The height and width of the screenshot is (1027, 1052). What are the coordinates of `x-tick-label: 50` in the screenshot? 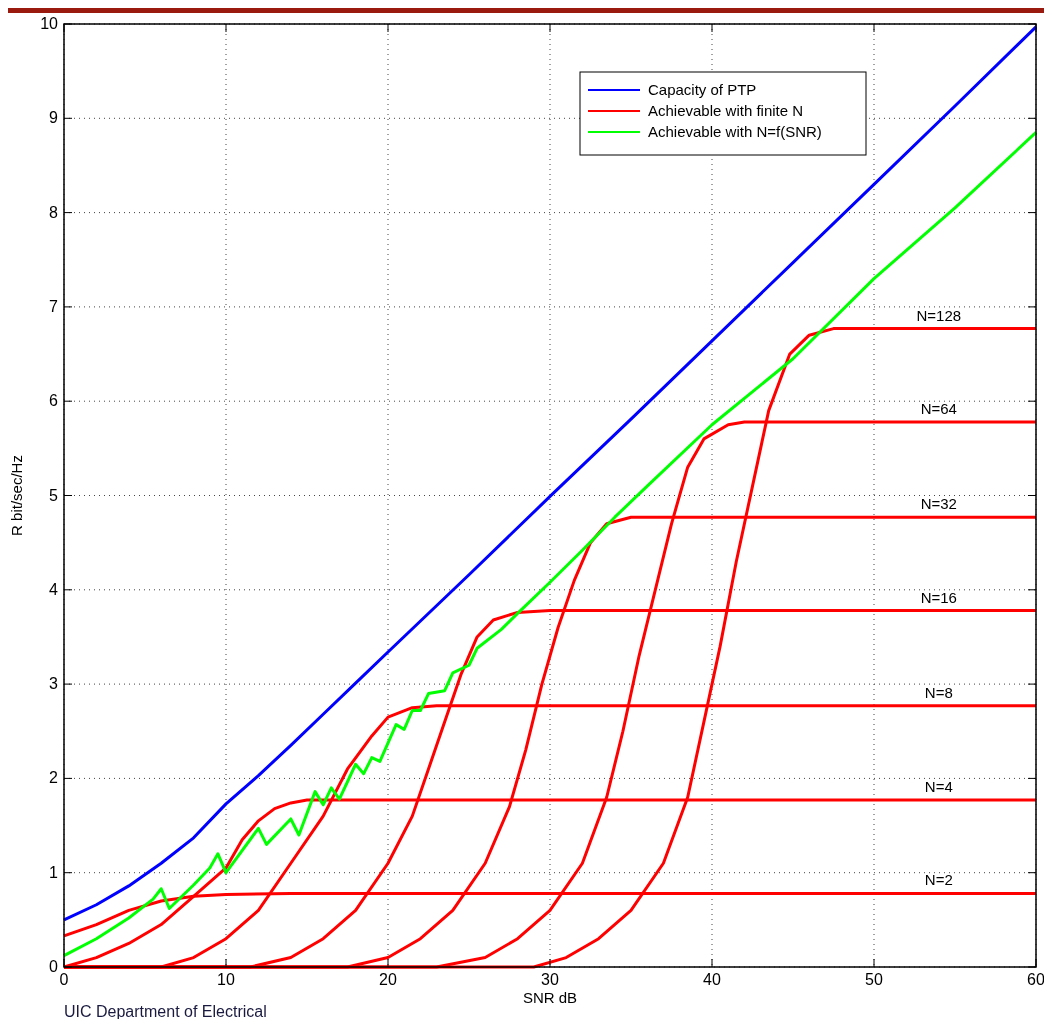 It's located at (874, 979).